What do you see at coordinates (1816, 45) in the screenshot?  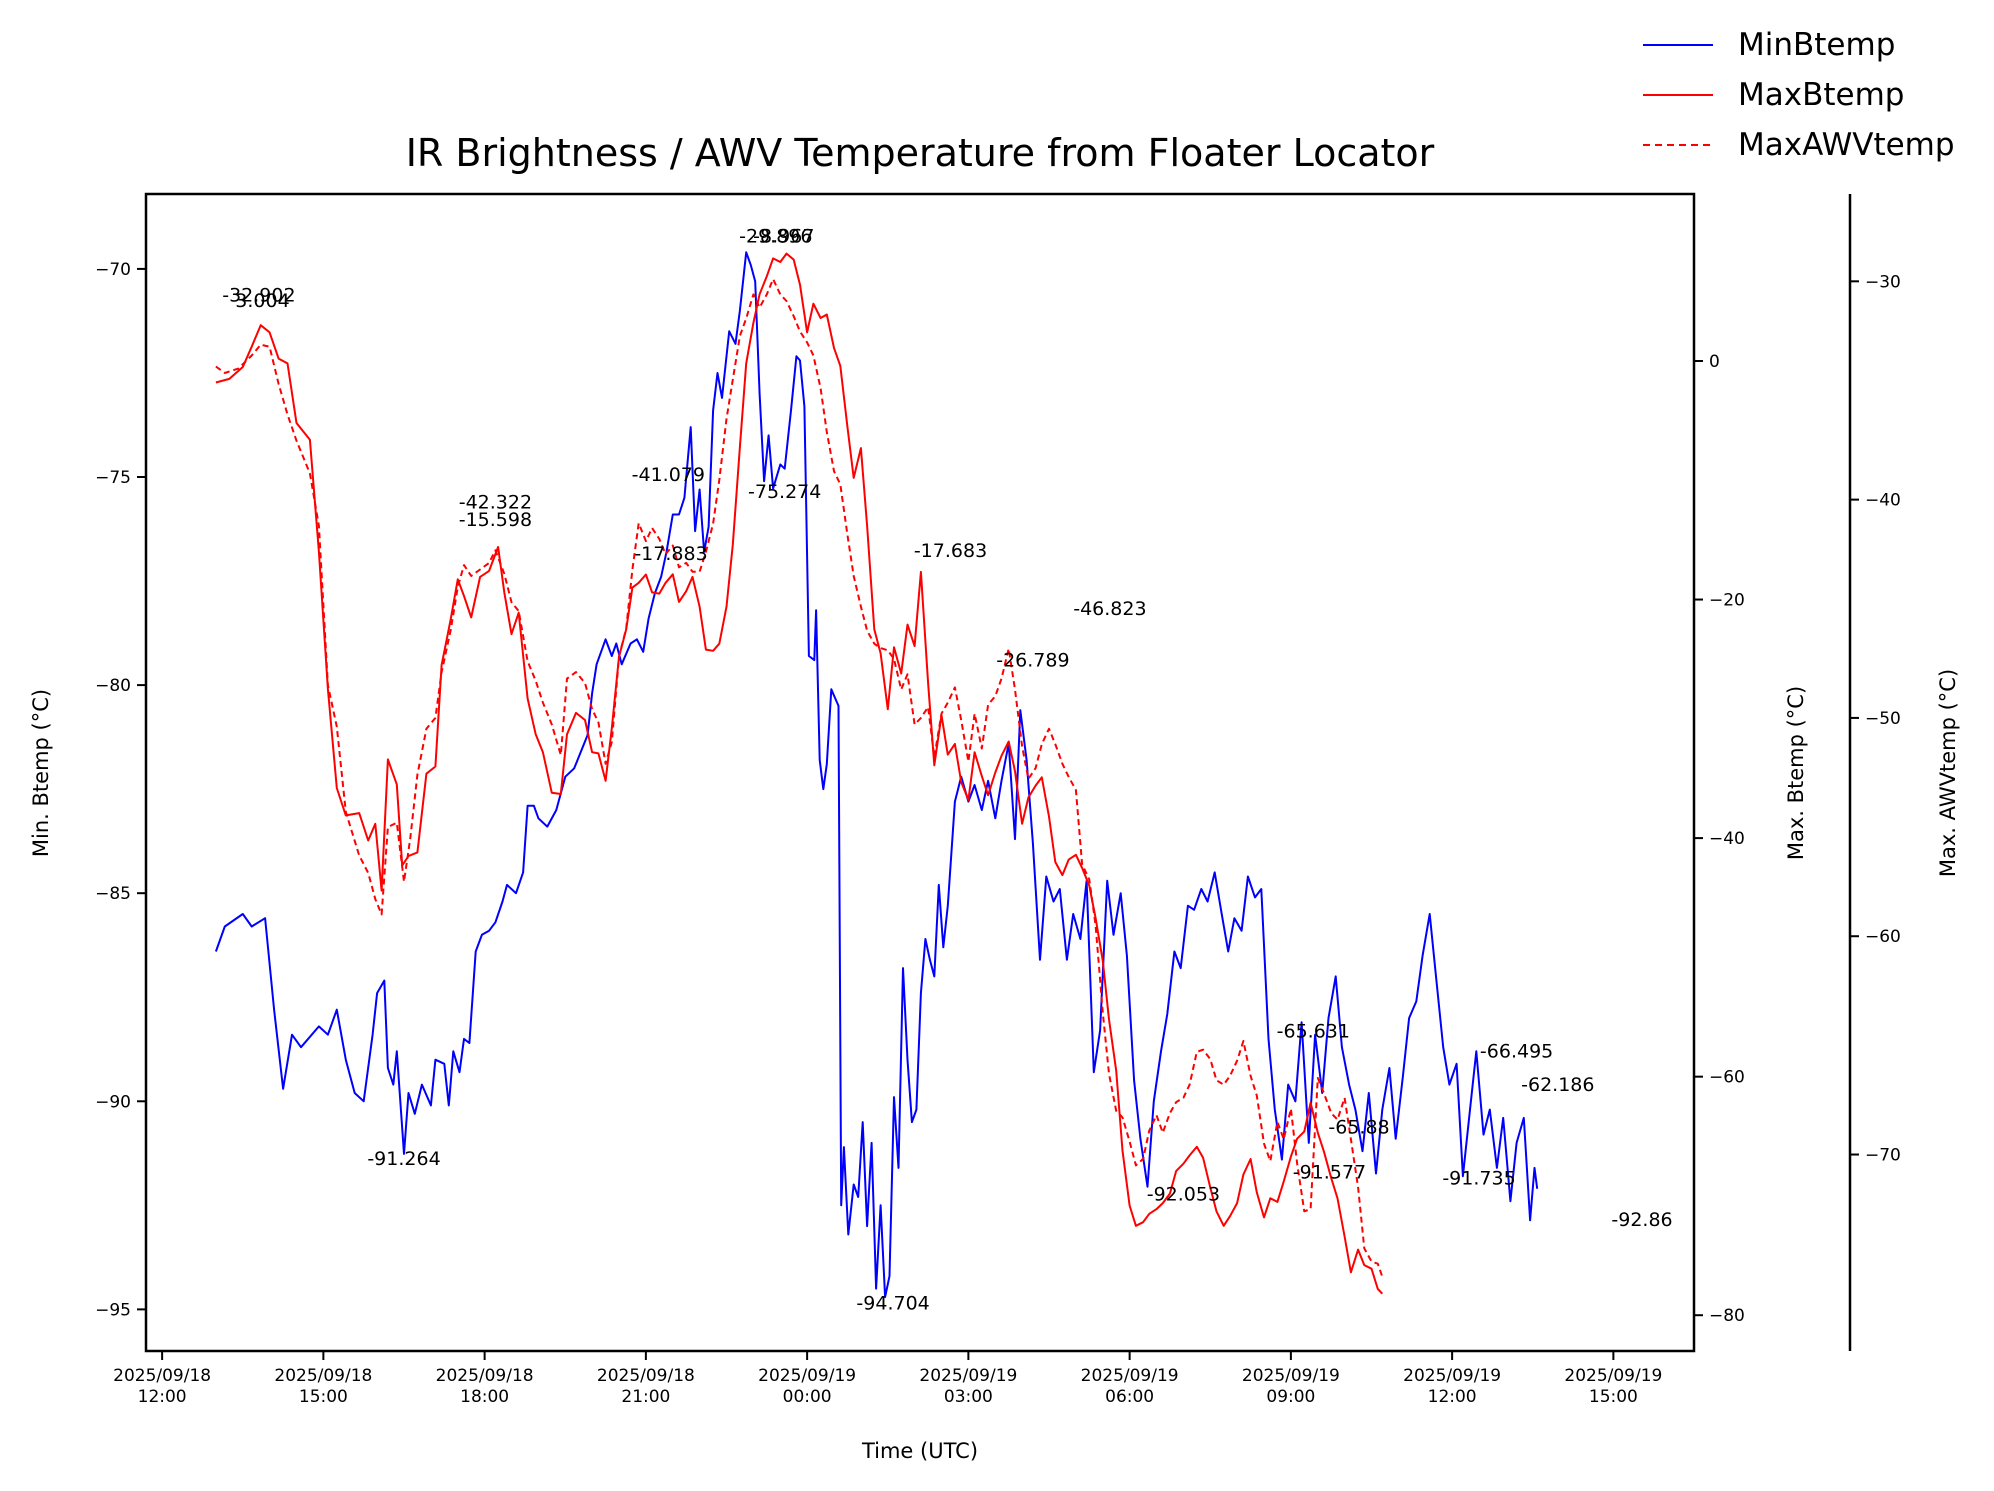 I see `legend-label-minbtemp: MinBtemp` at bounding box center [1816, 45].